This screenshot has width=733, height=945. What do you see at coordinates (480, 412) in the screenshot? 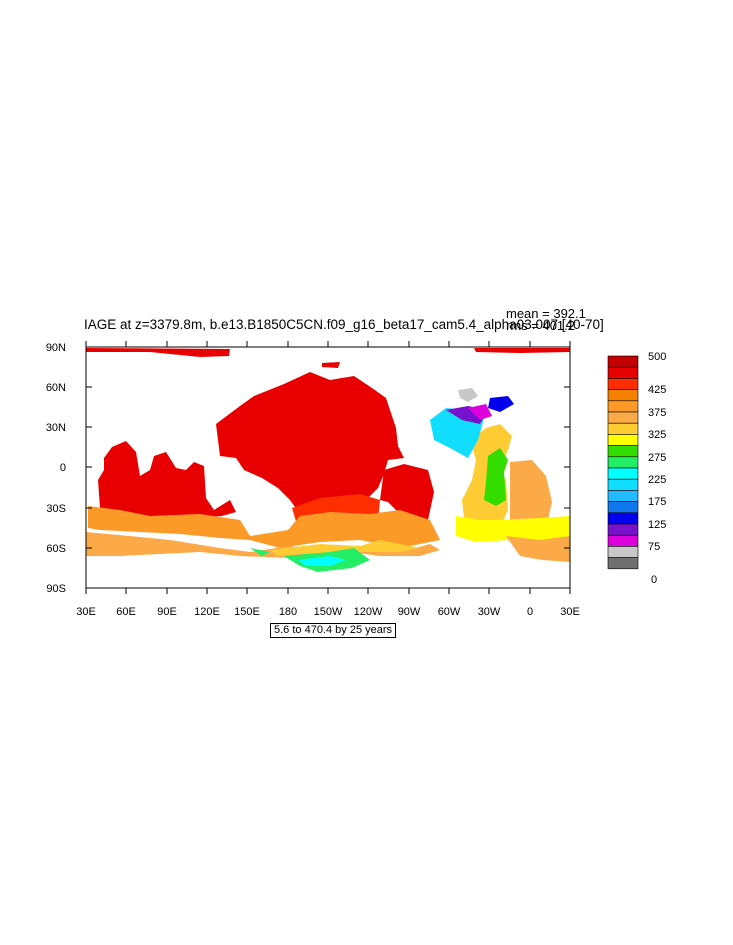
I see `labrador-magenta` at bounding box center [480, 412].